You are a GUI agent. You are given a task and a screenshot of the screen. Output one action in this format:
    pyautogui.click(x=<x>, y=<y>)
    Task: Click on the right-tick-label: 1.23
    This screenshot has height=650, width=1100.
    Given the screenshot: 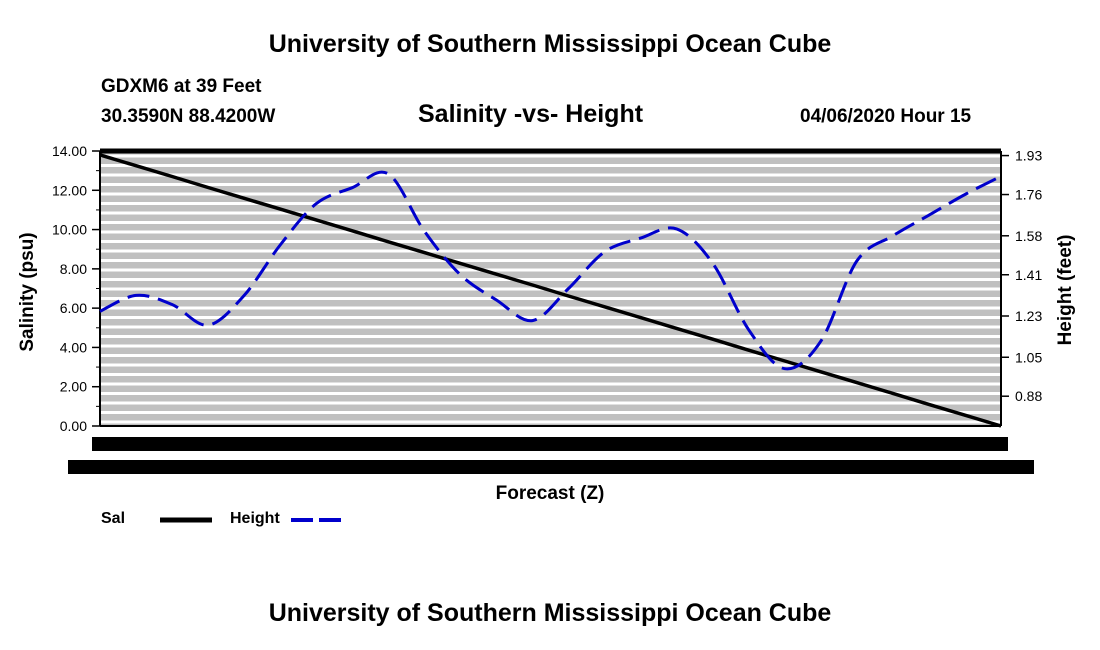 What is the action you would take?
    pyautogui.click(x=1028, y=316)
    